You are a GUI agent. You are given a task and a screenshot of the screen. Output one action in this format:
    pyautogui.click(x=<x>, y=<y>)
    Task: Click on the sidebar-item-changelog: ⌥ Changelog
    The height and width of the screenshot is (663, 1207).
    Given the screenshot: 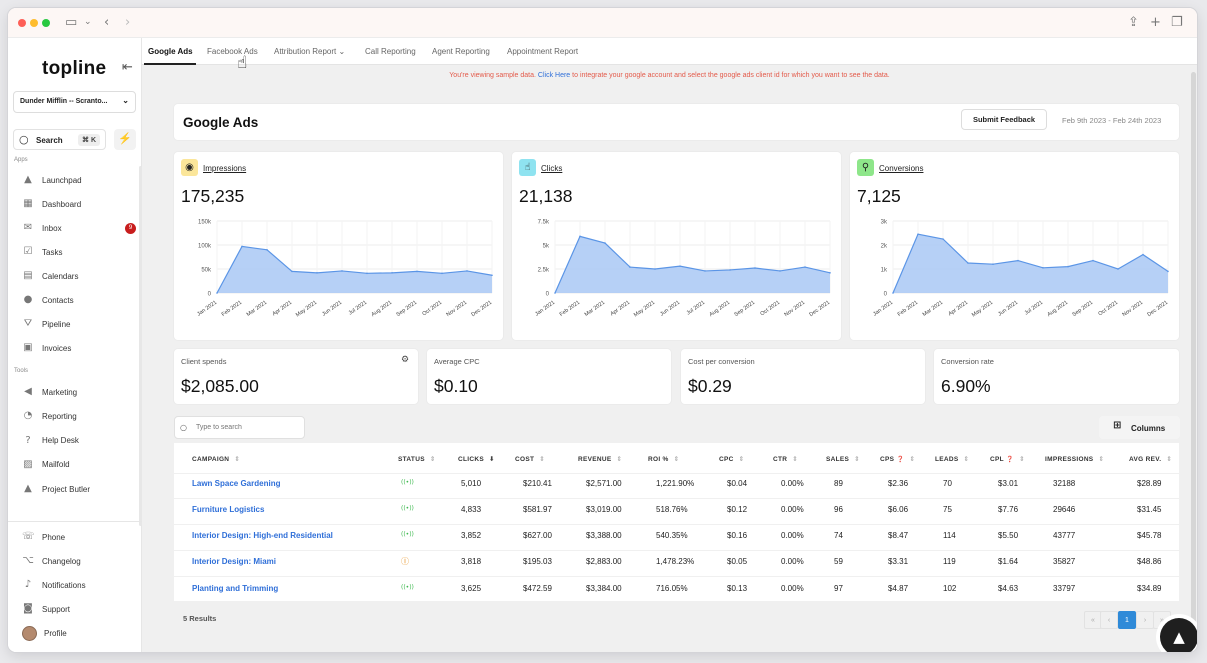 What is the action you would take?
    pyautogui.click(x=77, y=561)
    